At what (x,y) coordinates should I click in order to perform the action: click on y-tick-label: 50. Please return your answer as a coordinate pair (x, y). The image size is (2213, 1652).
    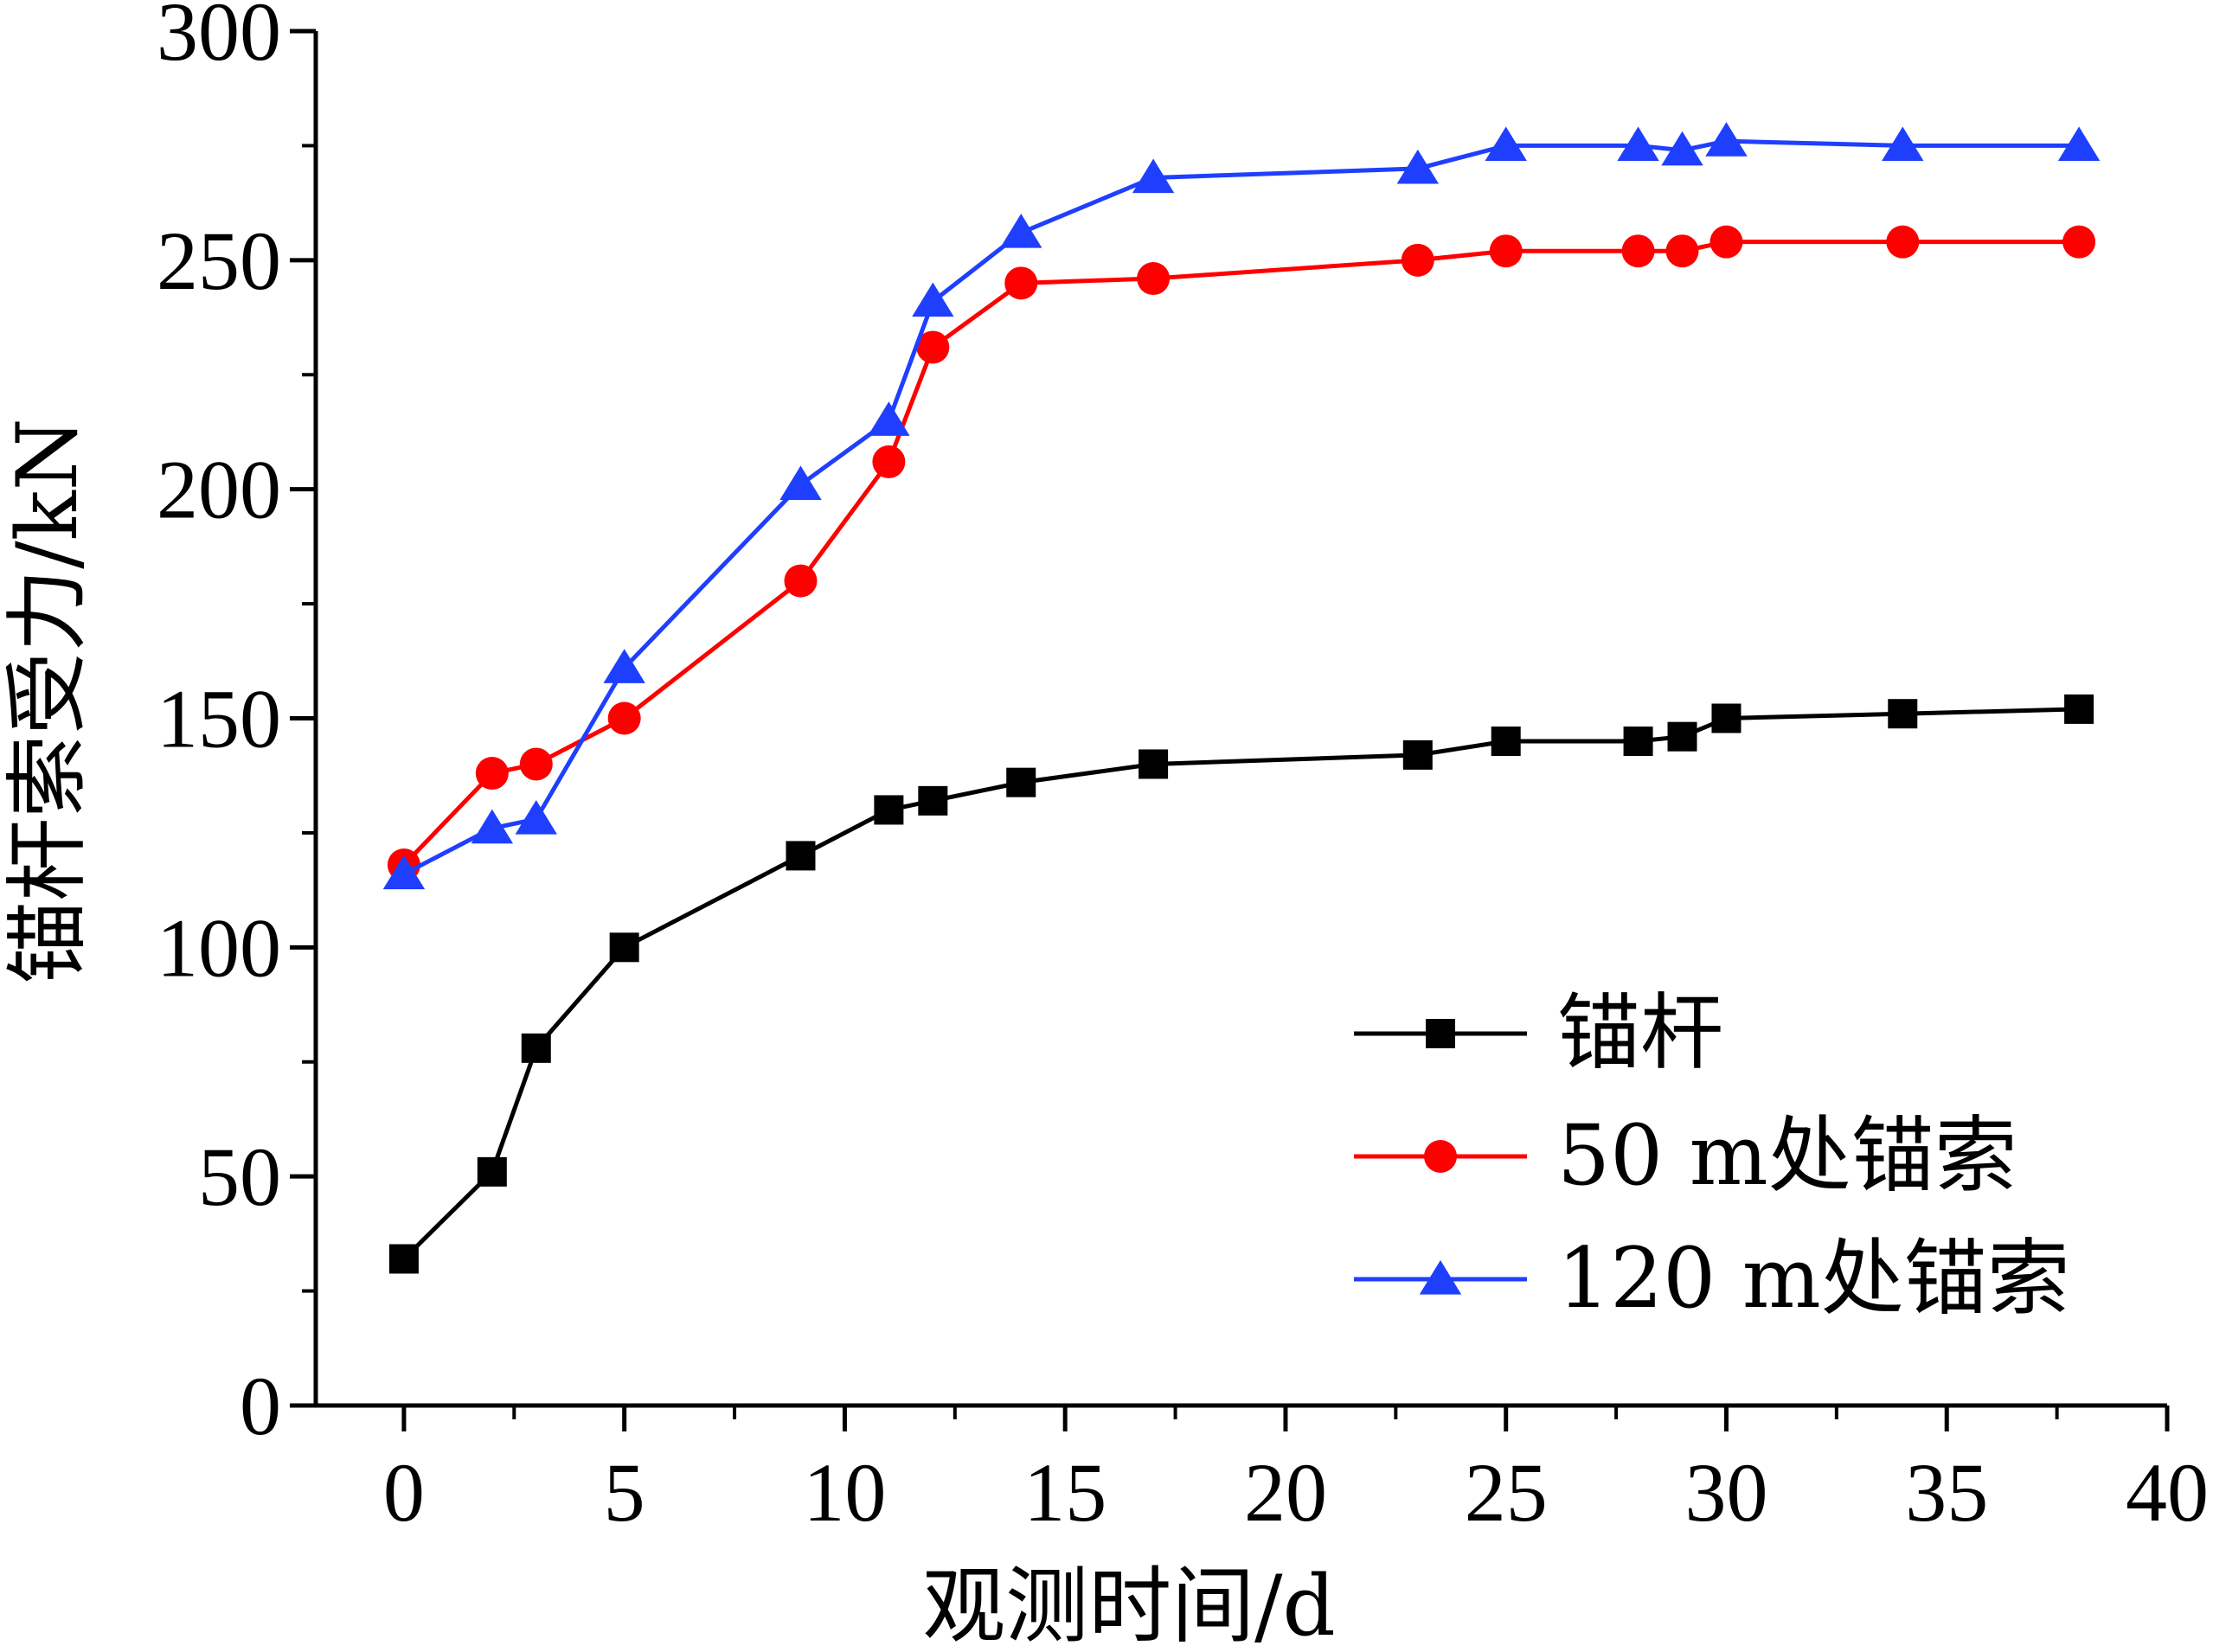
    Looking at the image, I should click on (239, 1176).